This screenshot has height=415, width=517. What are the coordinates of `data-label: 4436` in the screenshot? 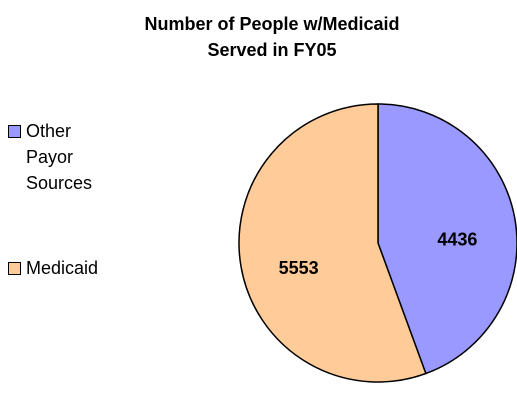 It's located at (457, 240).